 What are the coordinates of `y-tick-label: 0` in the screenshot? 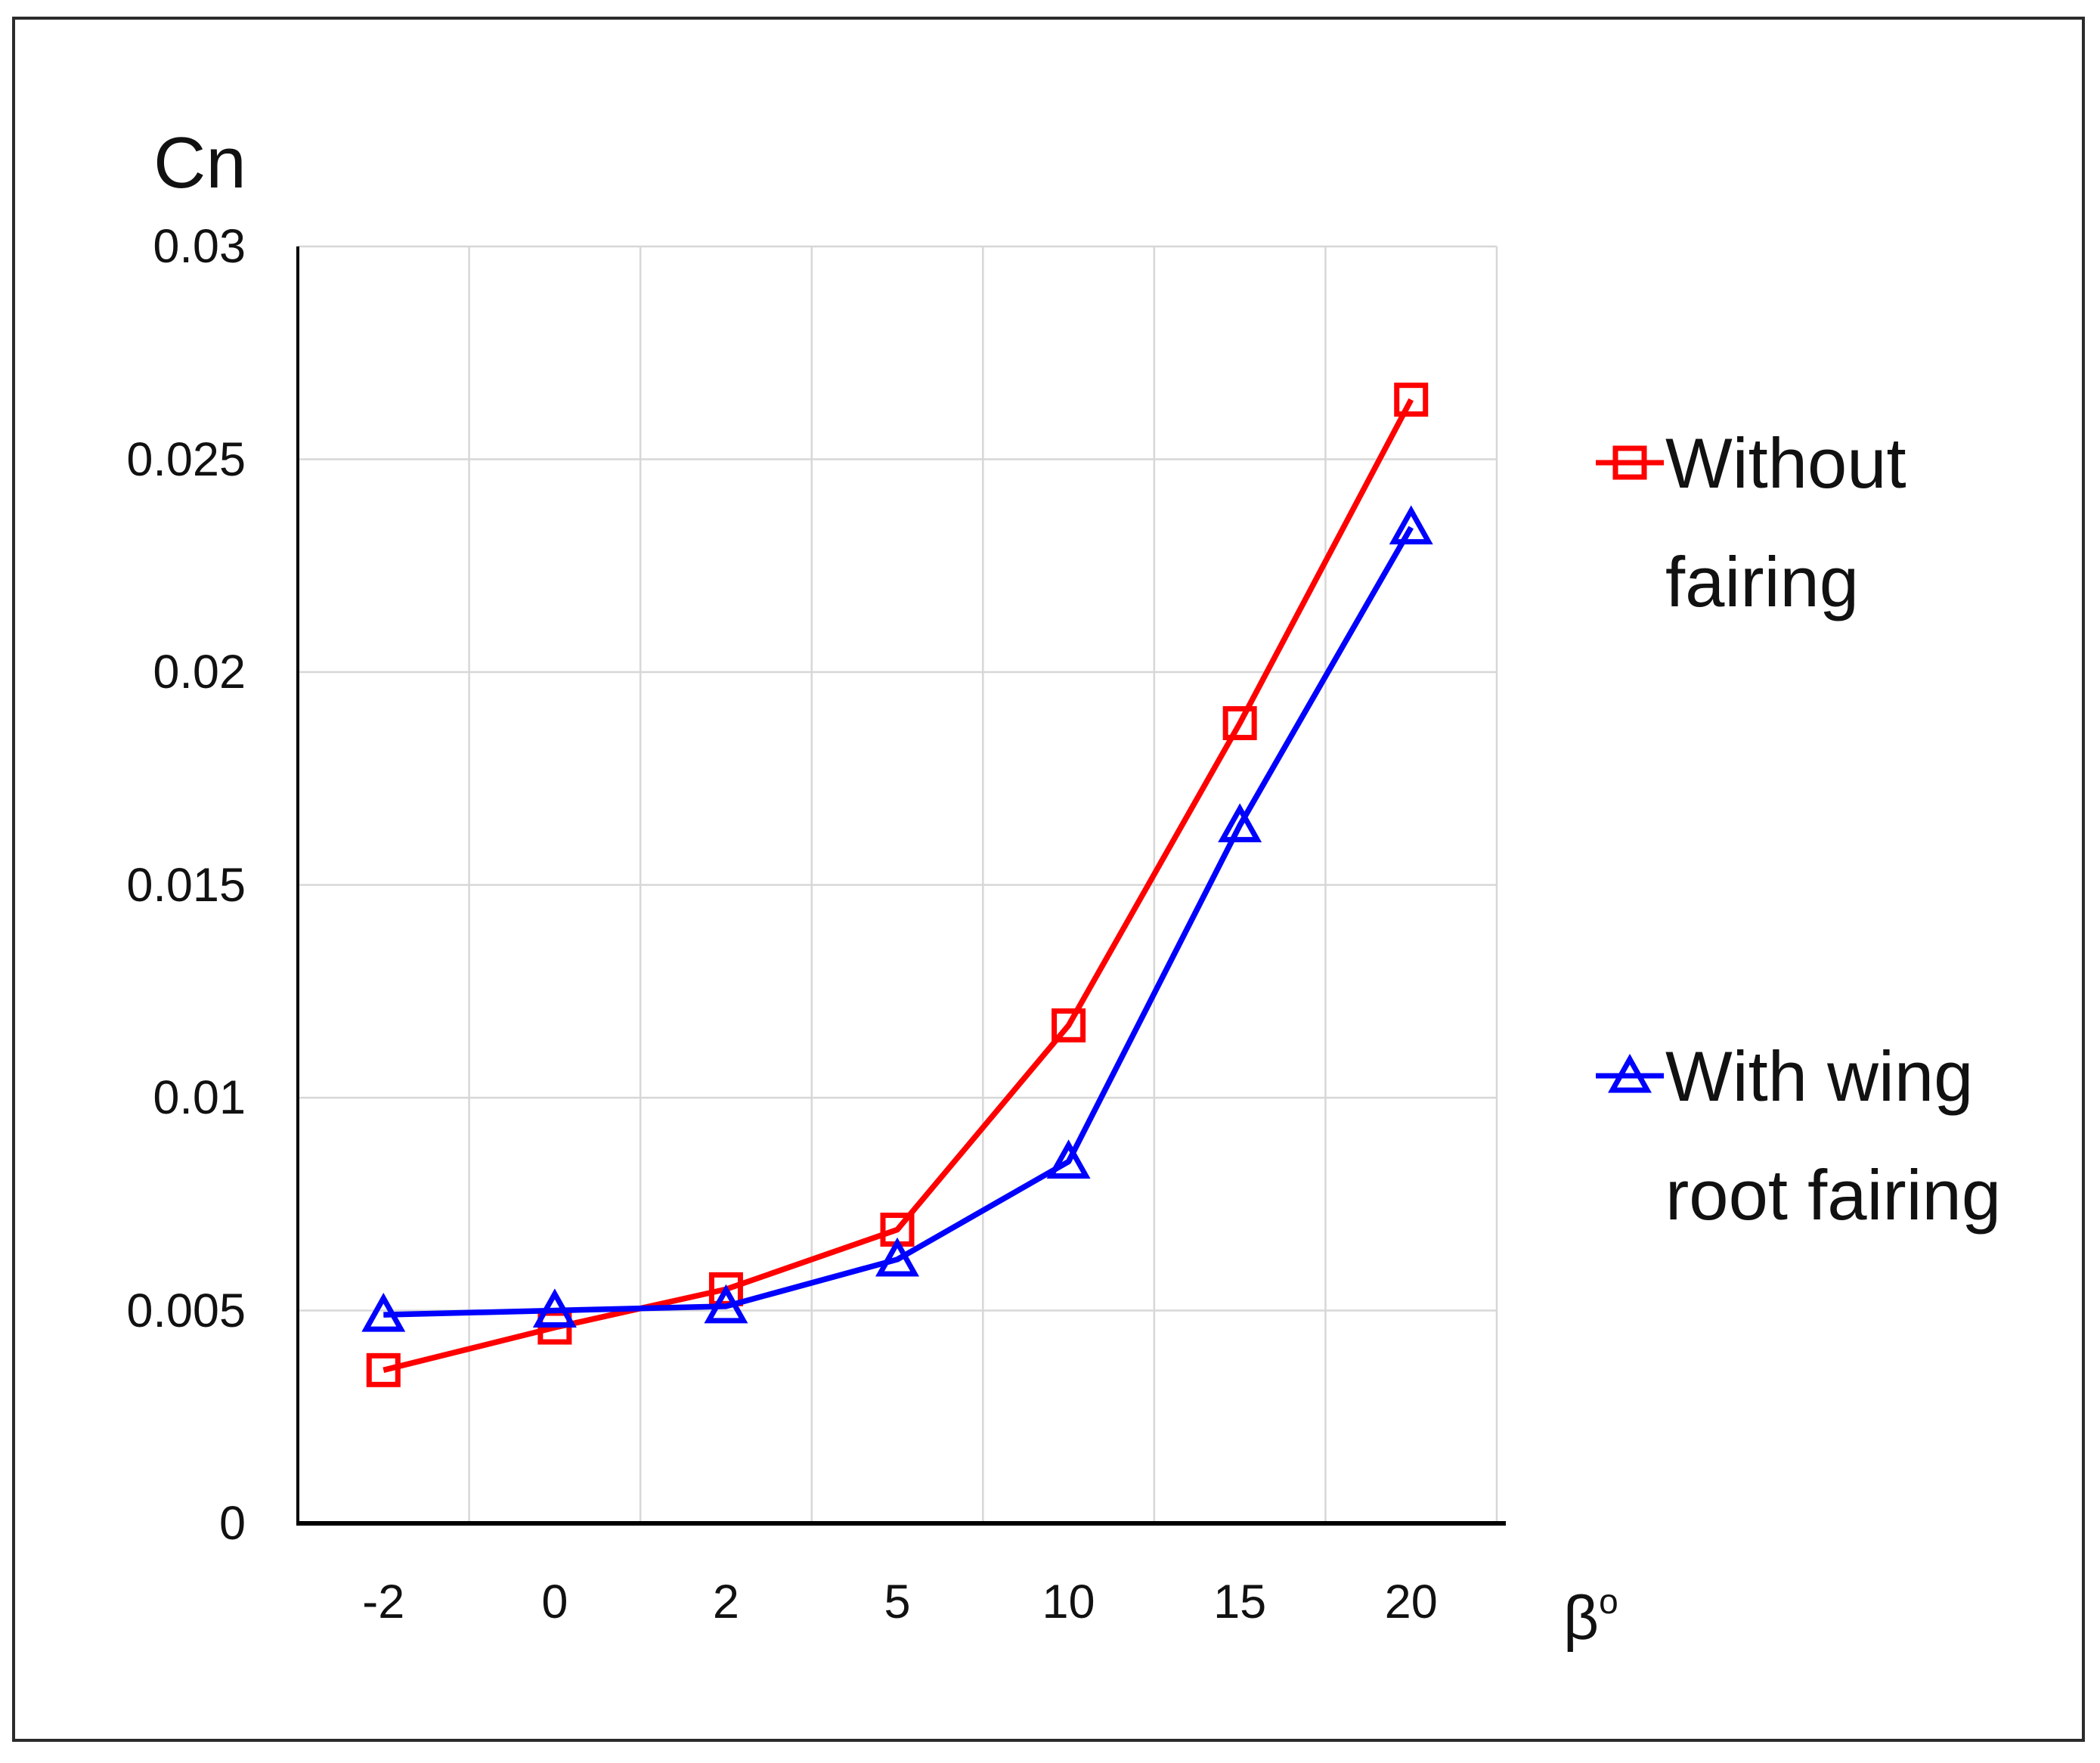 It's located at (232, 1524).